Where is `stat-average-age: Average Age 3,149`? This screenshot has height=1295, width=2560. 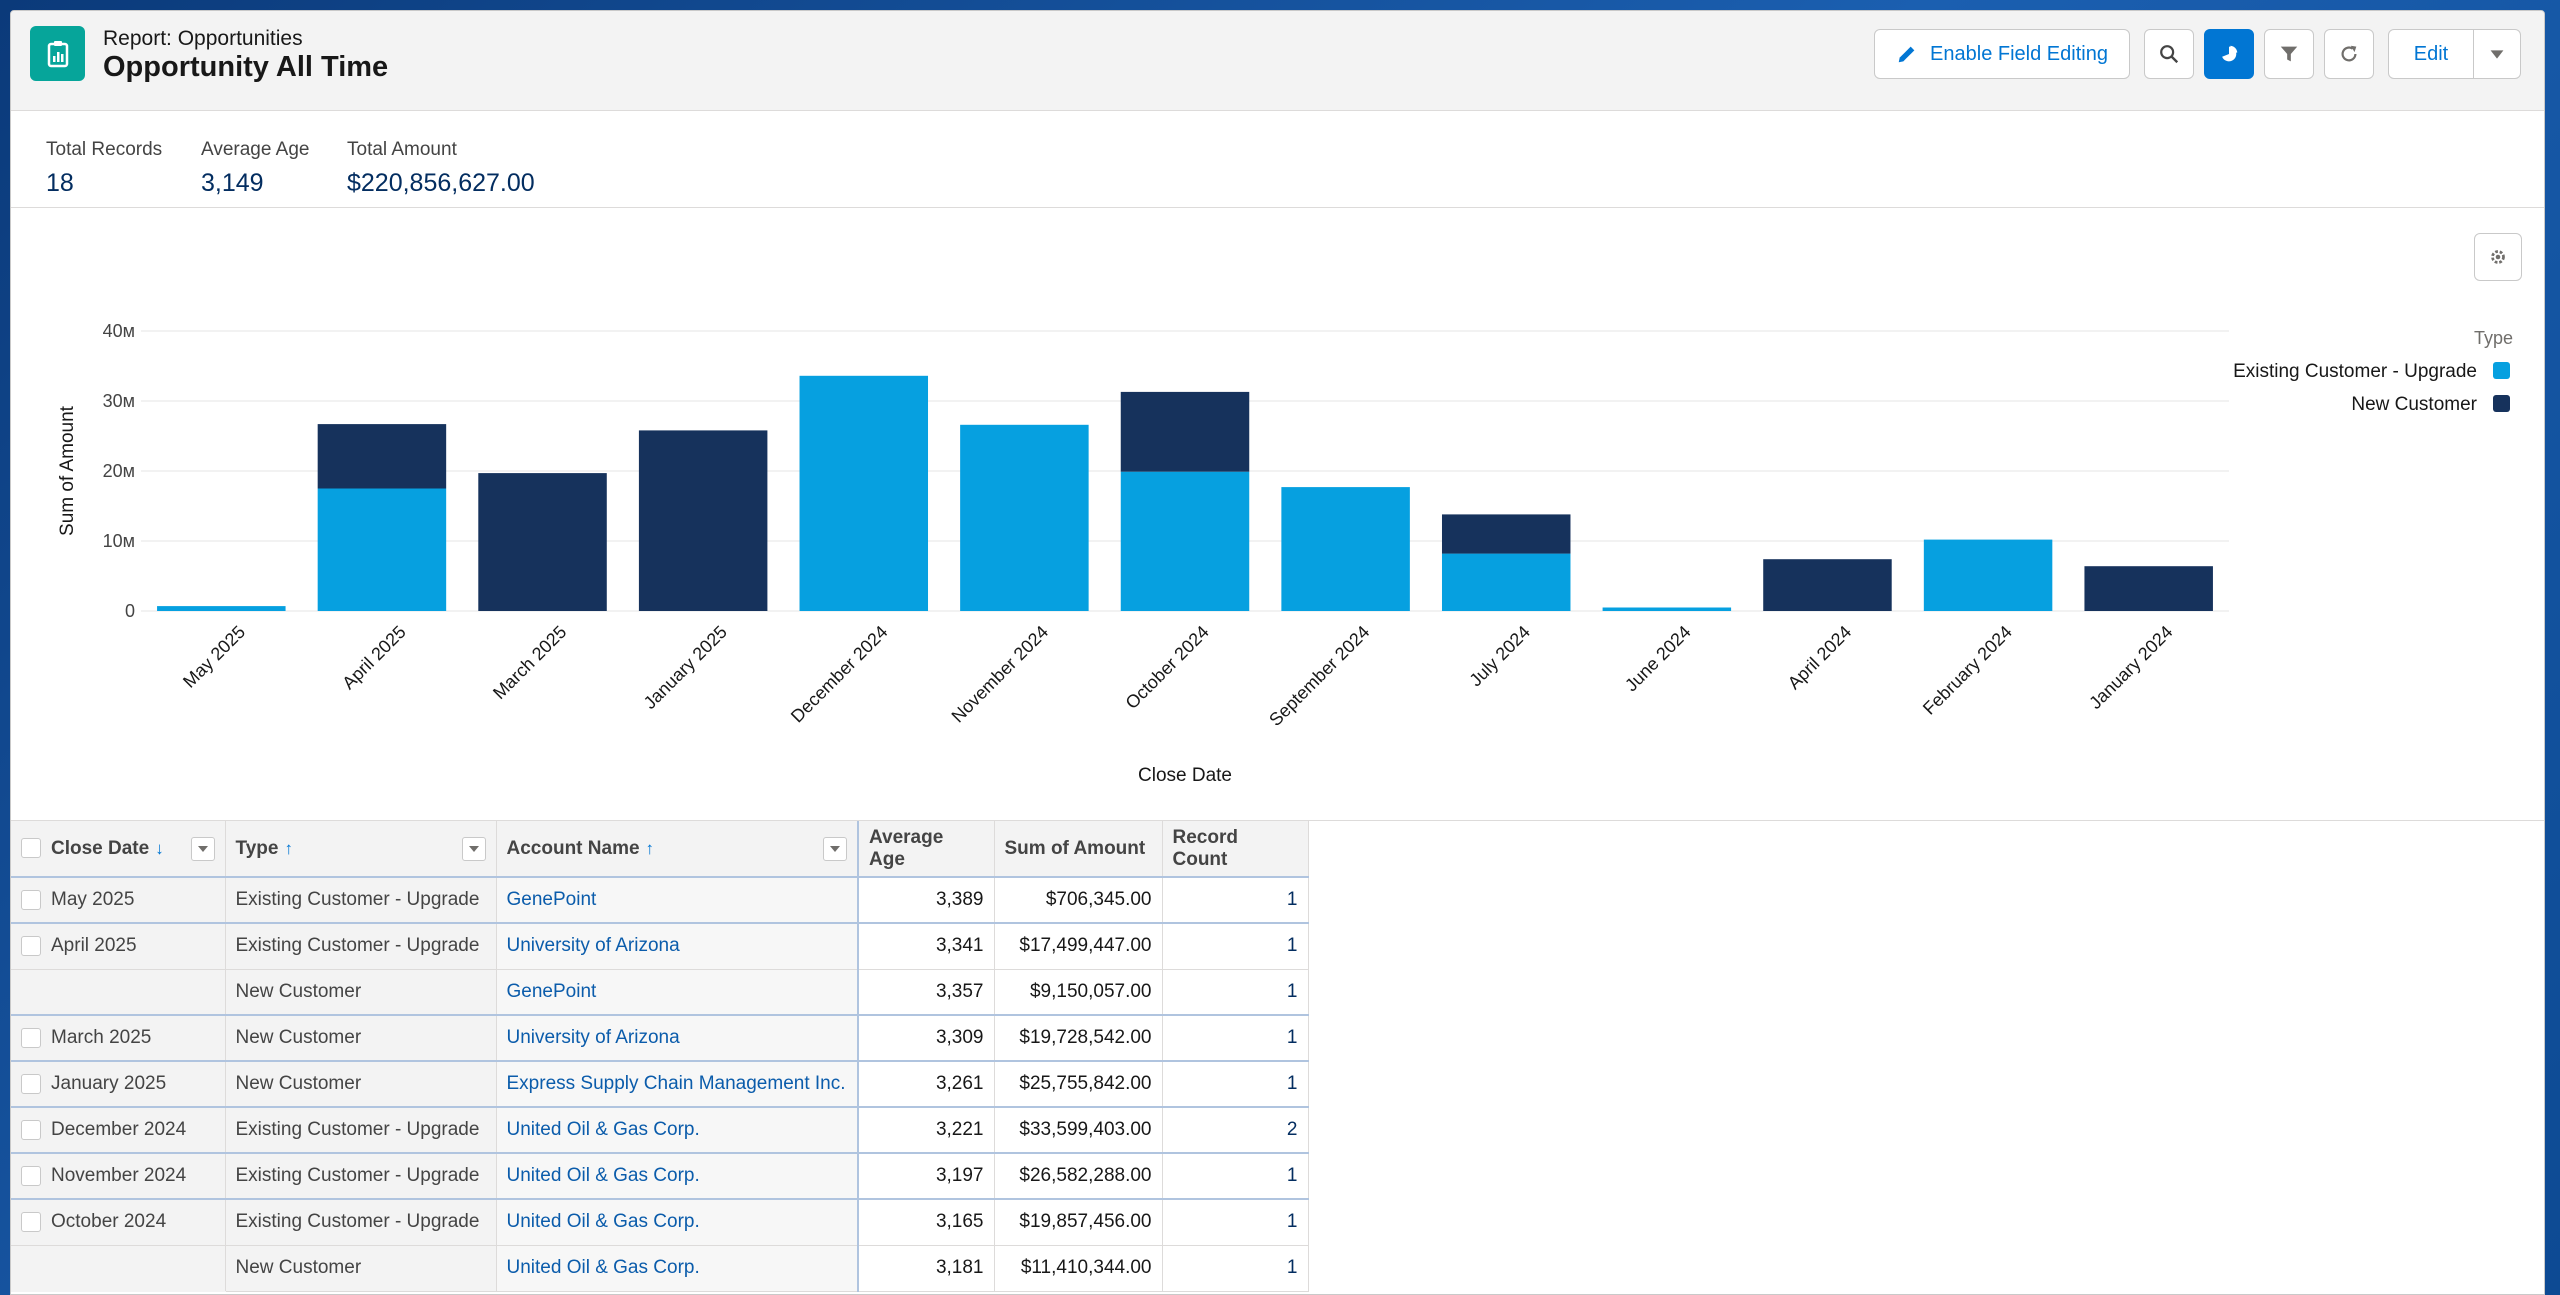 stat-average-age: Average Age 3,149 is located at coordinates (255, 168).